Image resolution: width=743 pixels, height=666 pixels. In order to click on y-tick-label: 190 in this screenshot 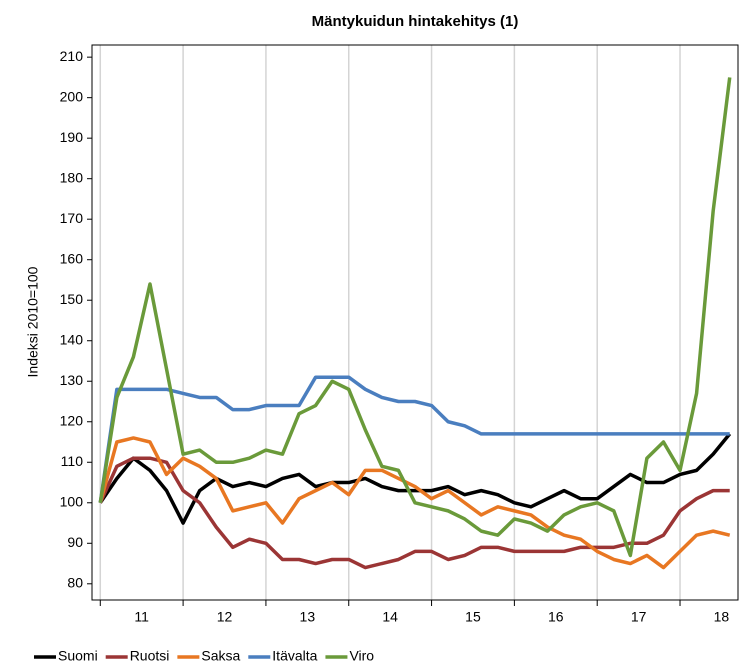, I will do `click(72, 137)`.